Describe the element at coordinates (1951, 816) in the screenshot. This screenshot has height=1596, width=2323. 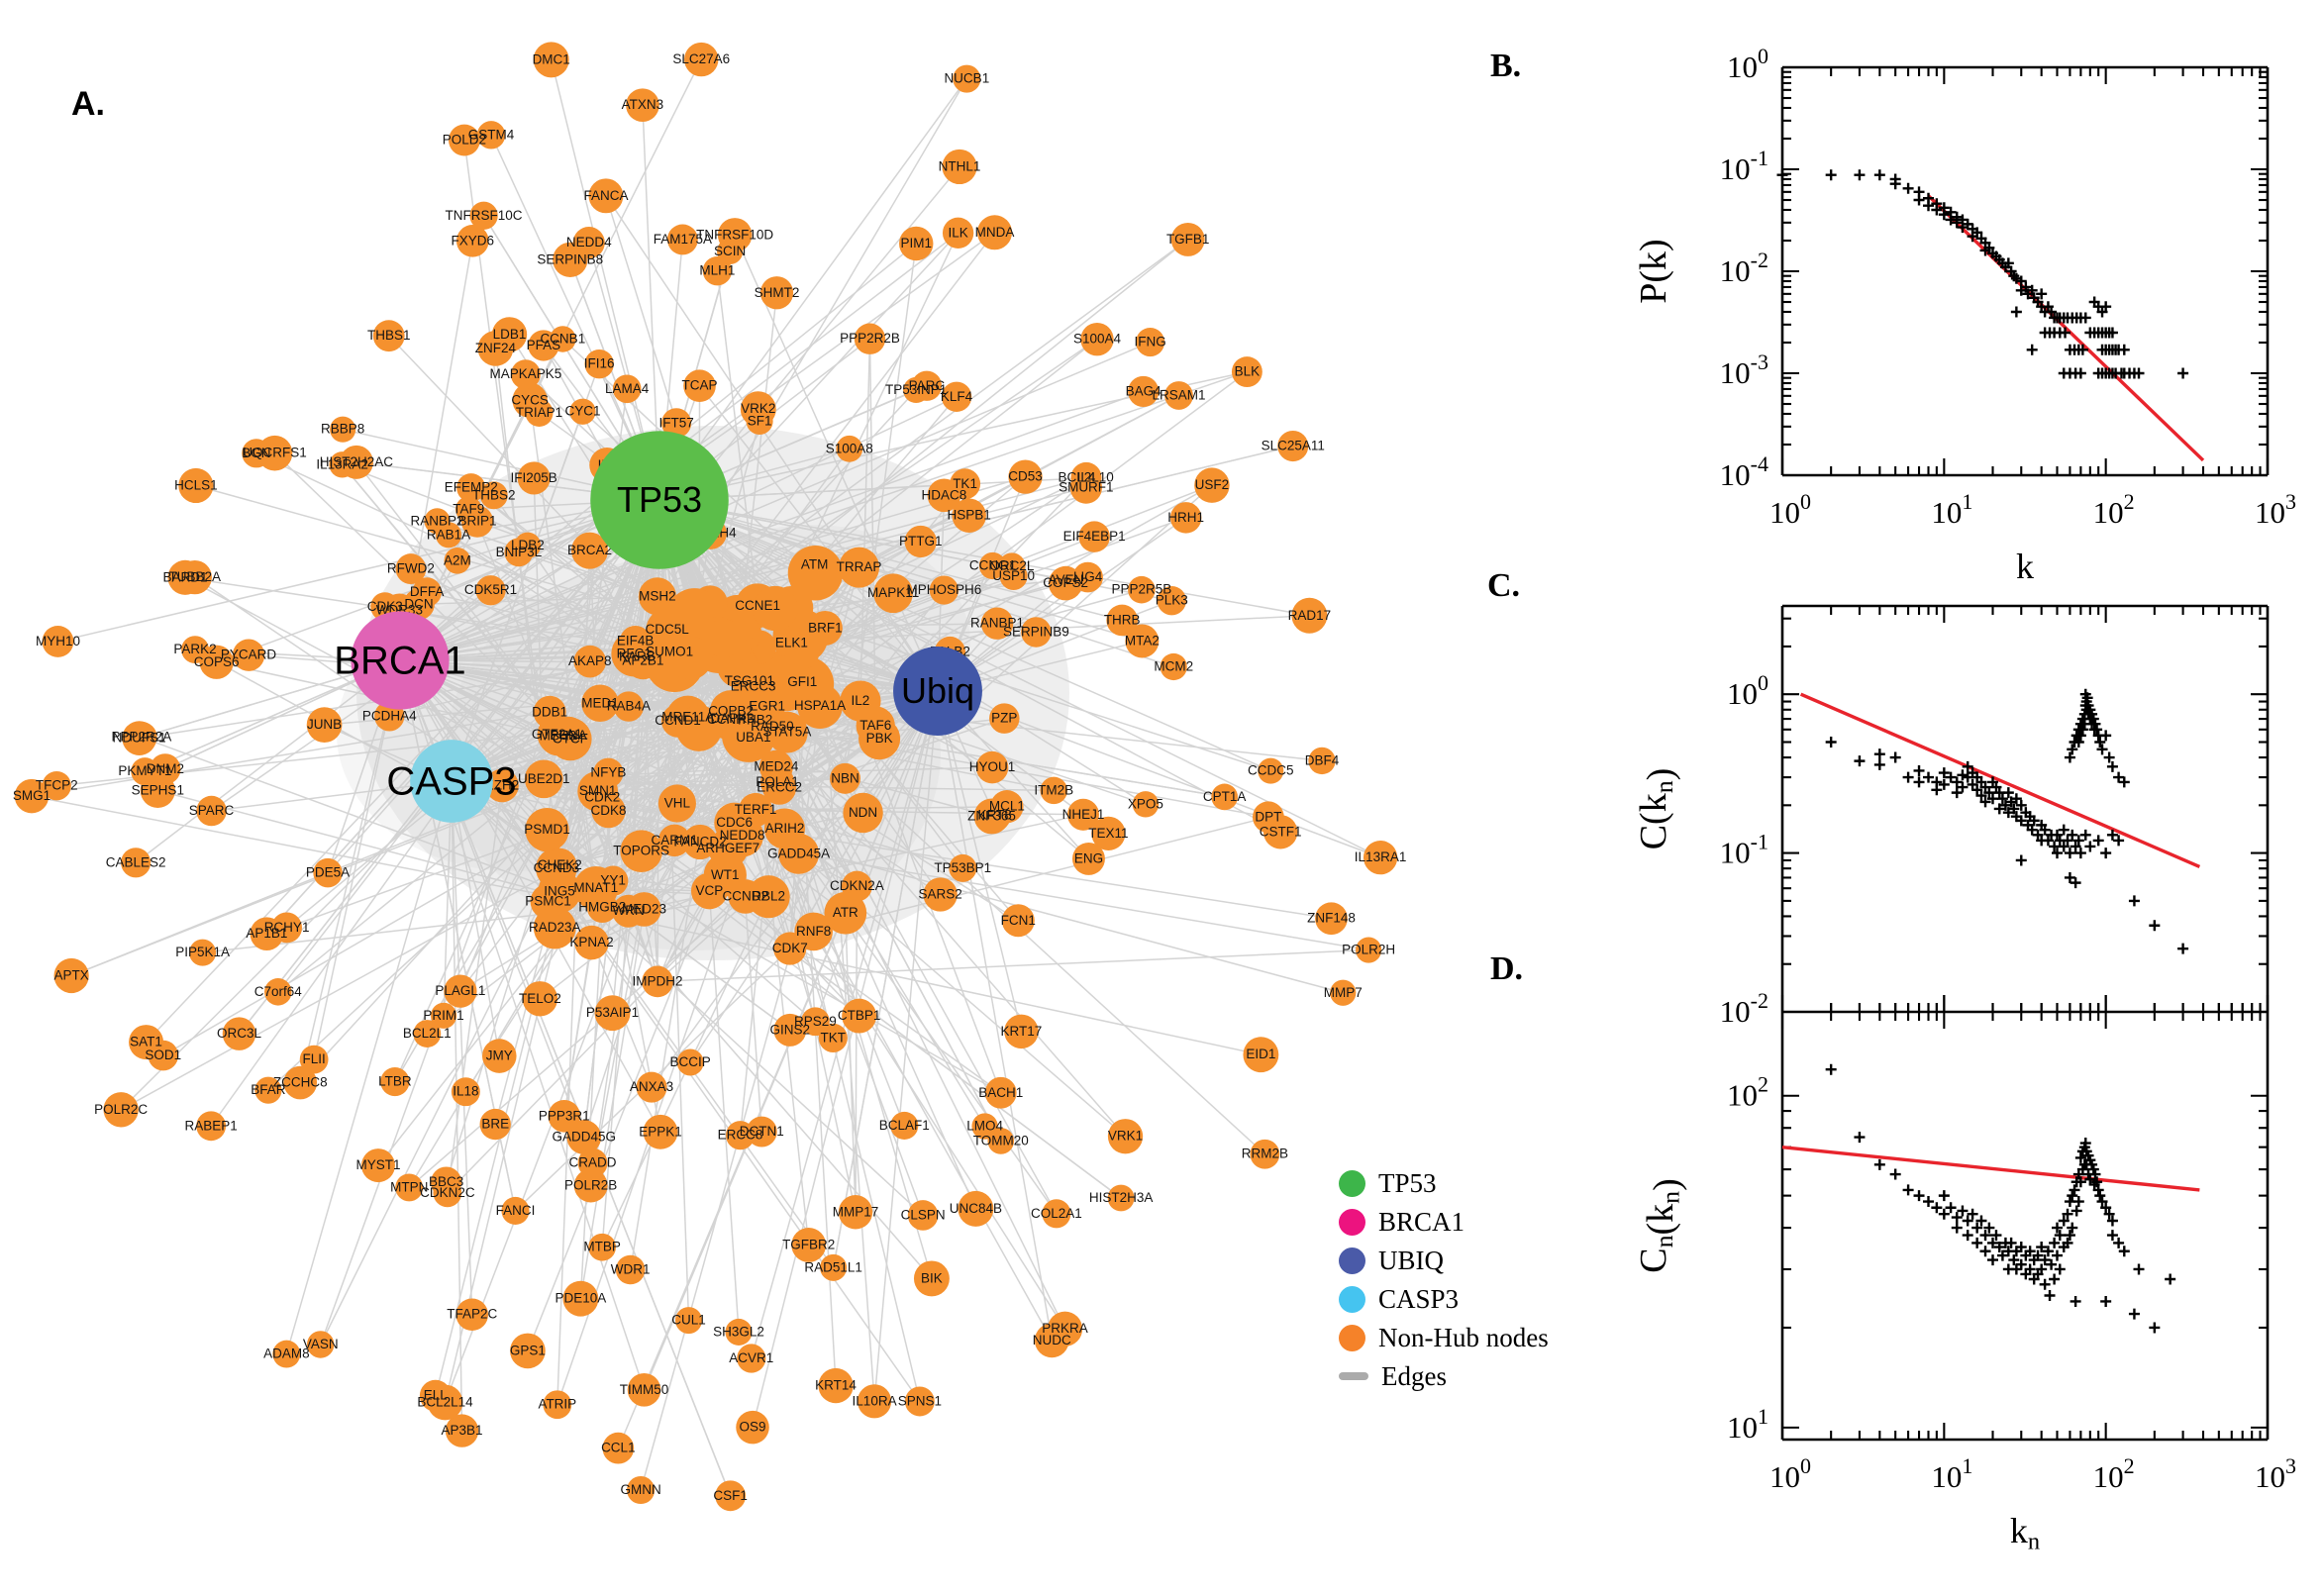
I see `panel-C: 100 10-1 10-2 C(kn)` at that location.